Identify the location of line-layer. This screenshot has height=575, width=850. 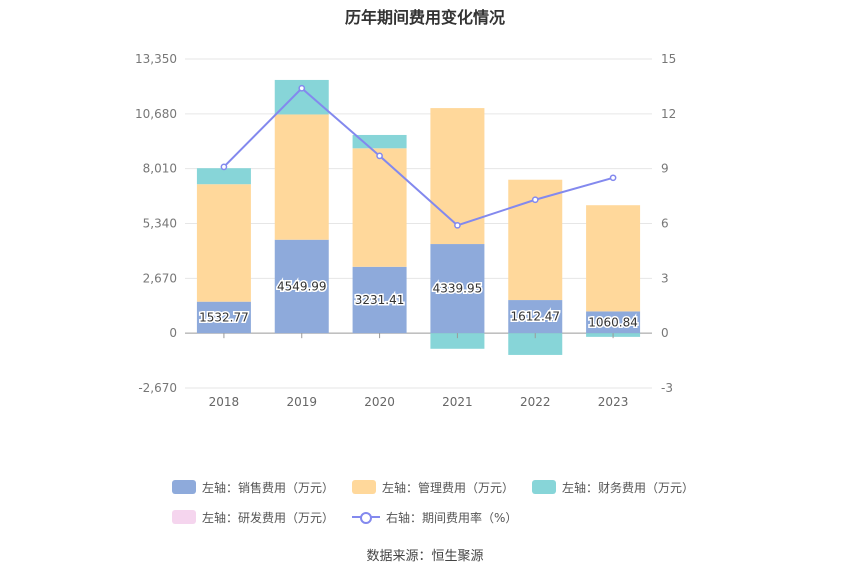
(418, 156).